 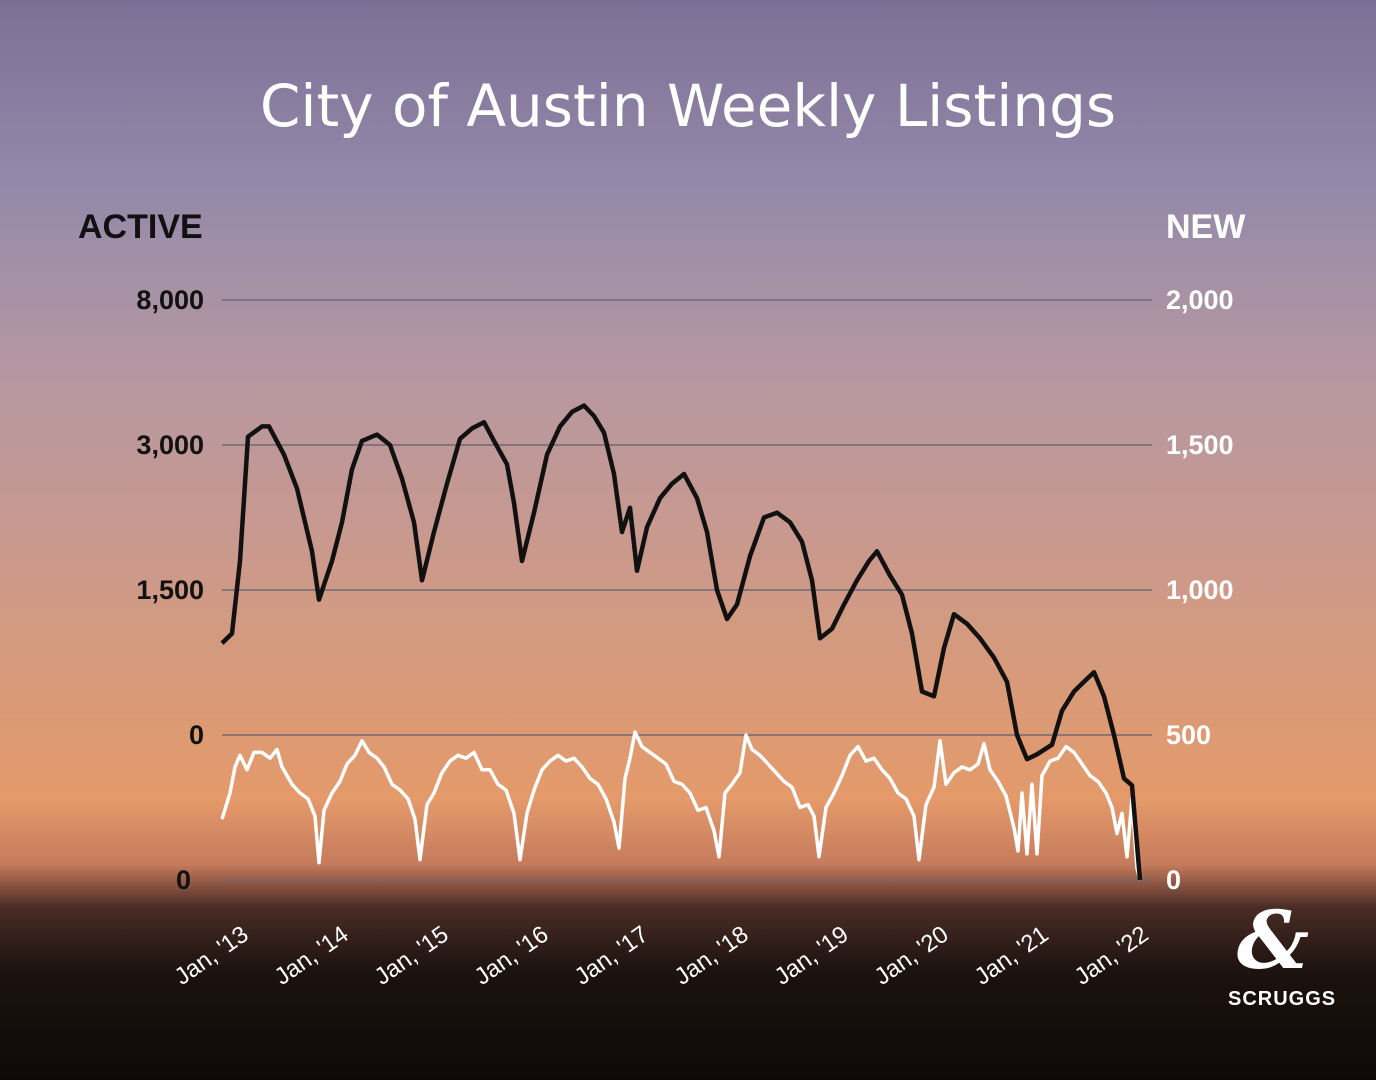 What do you see at coordinates (1206, 227) in the screenshot?
I see `right-axis-title: NEW` at bounding box center [1206, 227].